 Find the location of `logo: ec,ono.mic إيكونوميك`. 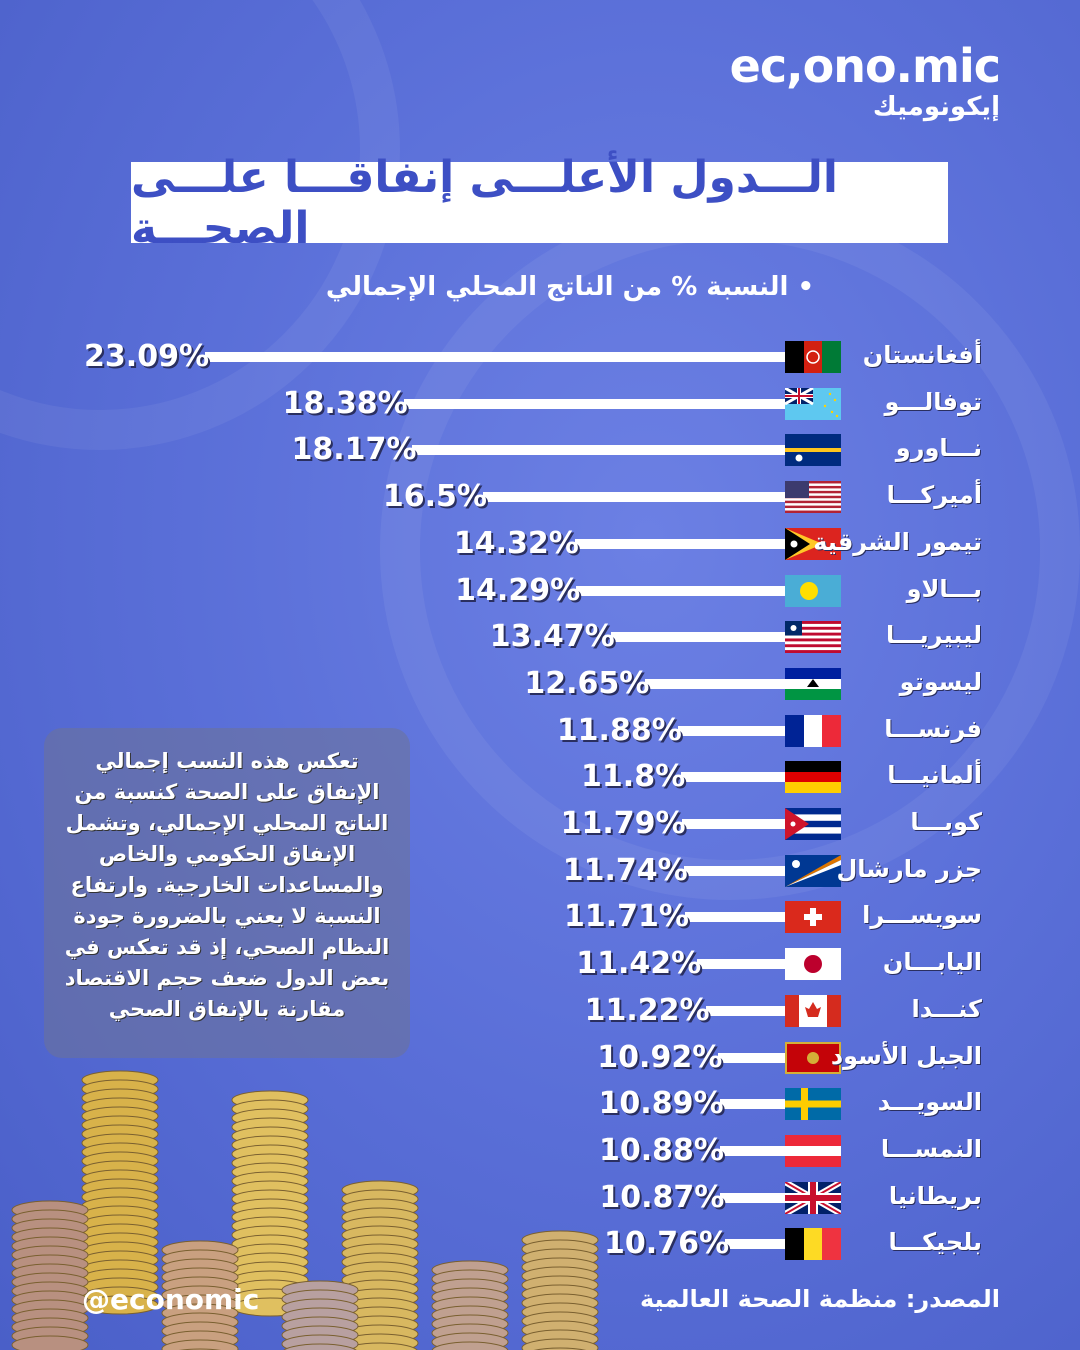

logo: ec,ono.mic إيكونوميك is located at coordinates (865, 80).